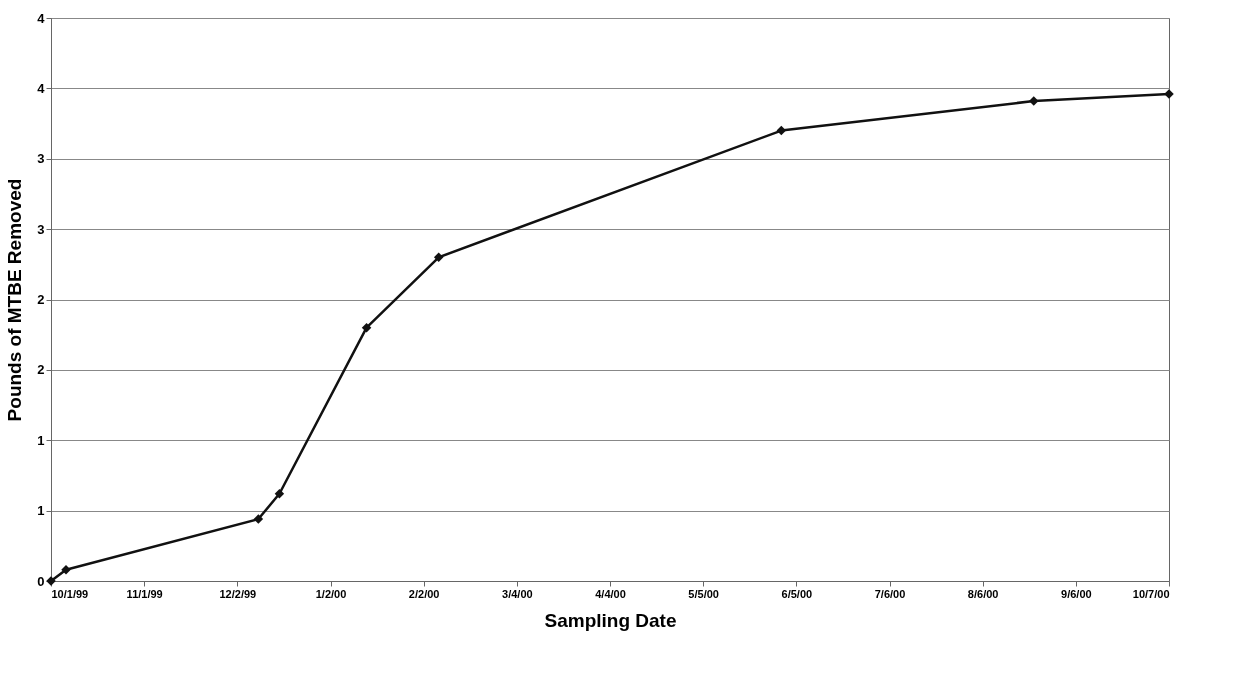 The height and width of the screenshot is (677, 1258). Describe the element at coordinates (610, 593) in the screenshot. I see `x-tick-label: 4/4/00` at that location.